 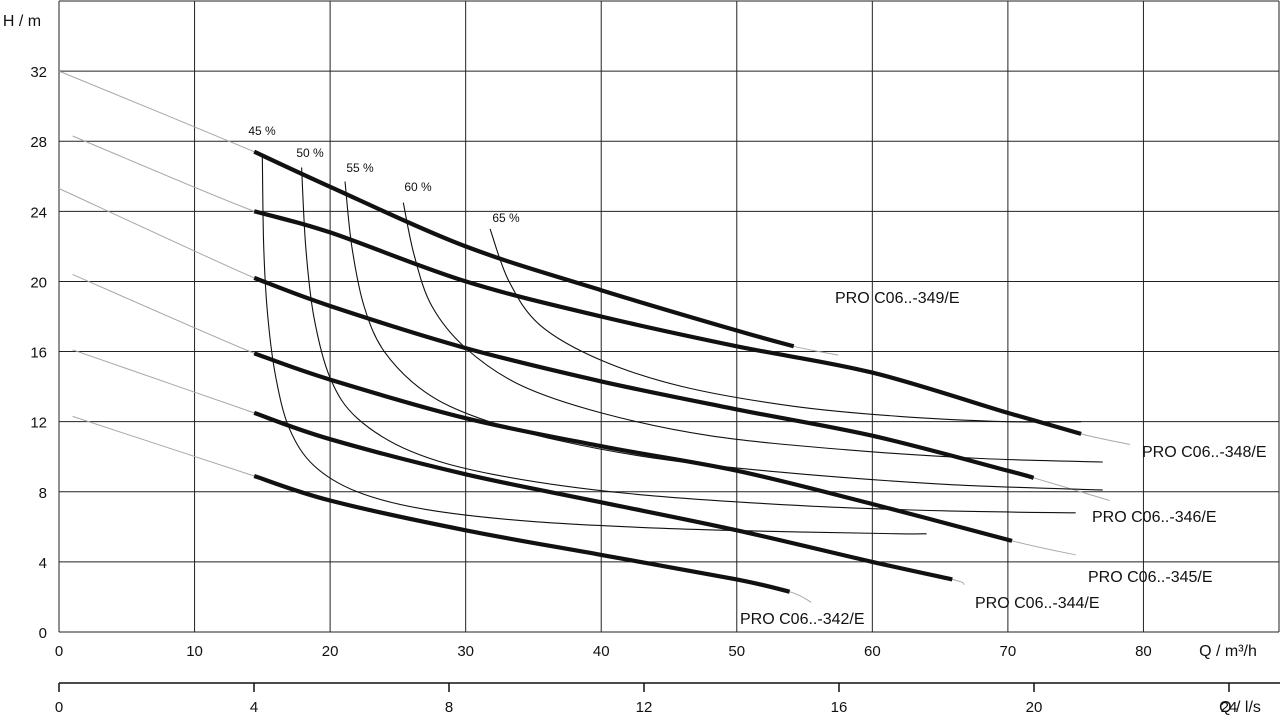 What do you see at coordinates (1008, 651) in the screenshot?
I see `x-tick-label: 70` at bounding box center [1008, 651].